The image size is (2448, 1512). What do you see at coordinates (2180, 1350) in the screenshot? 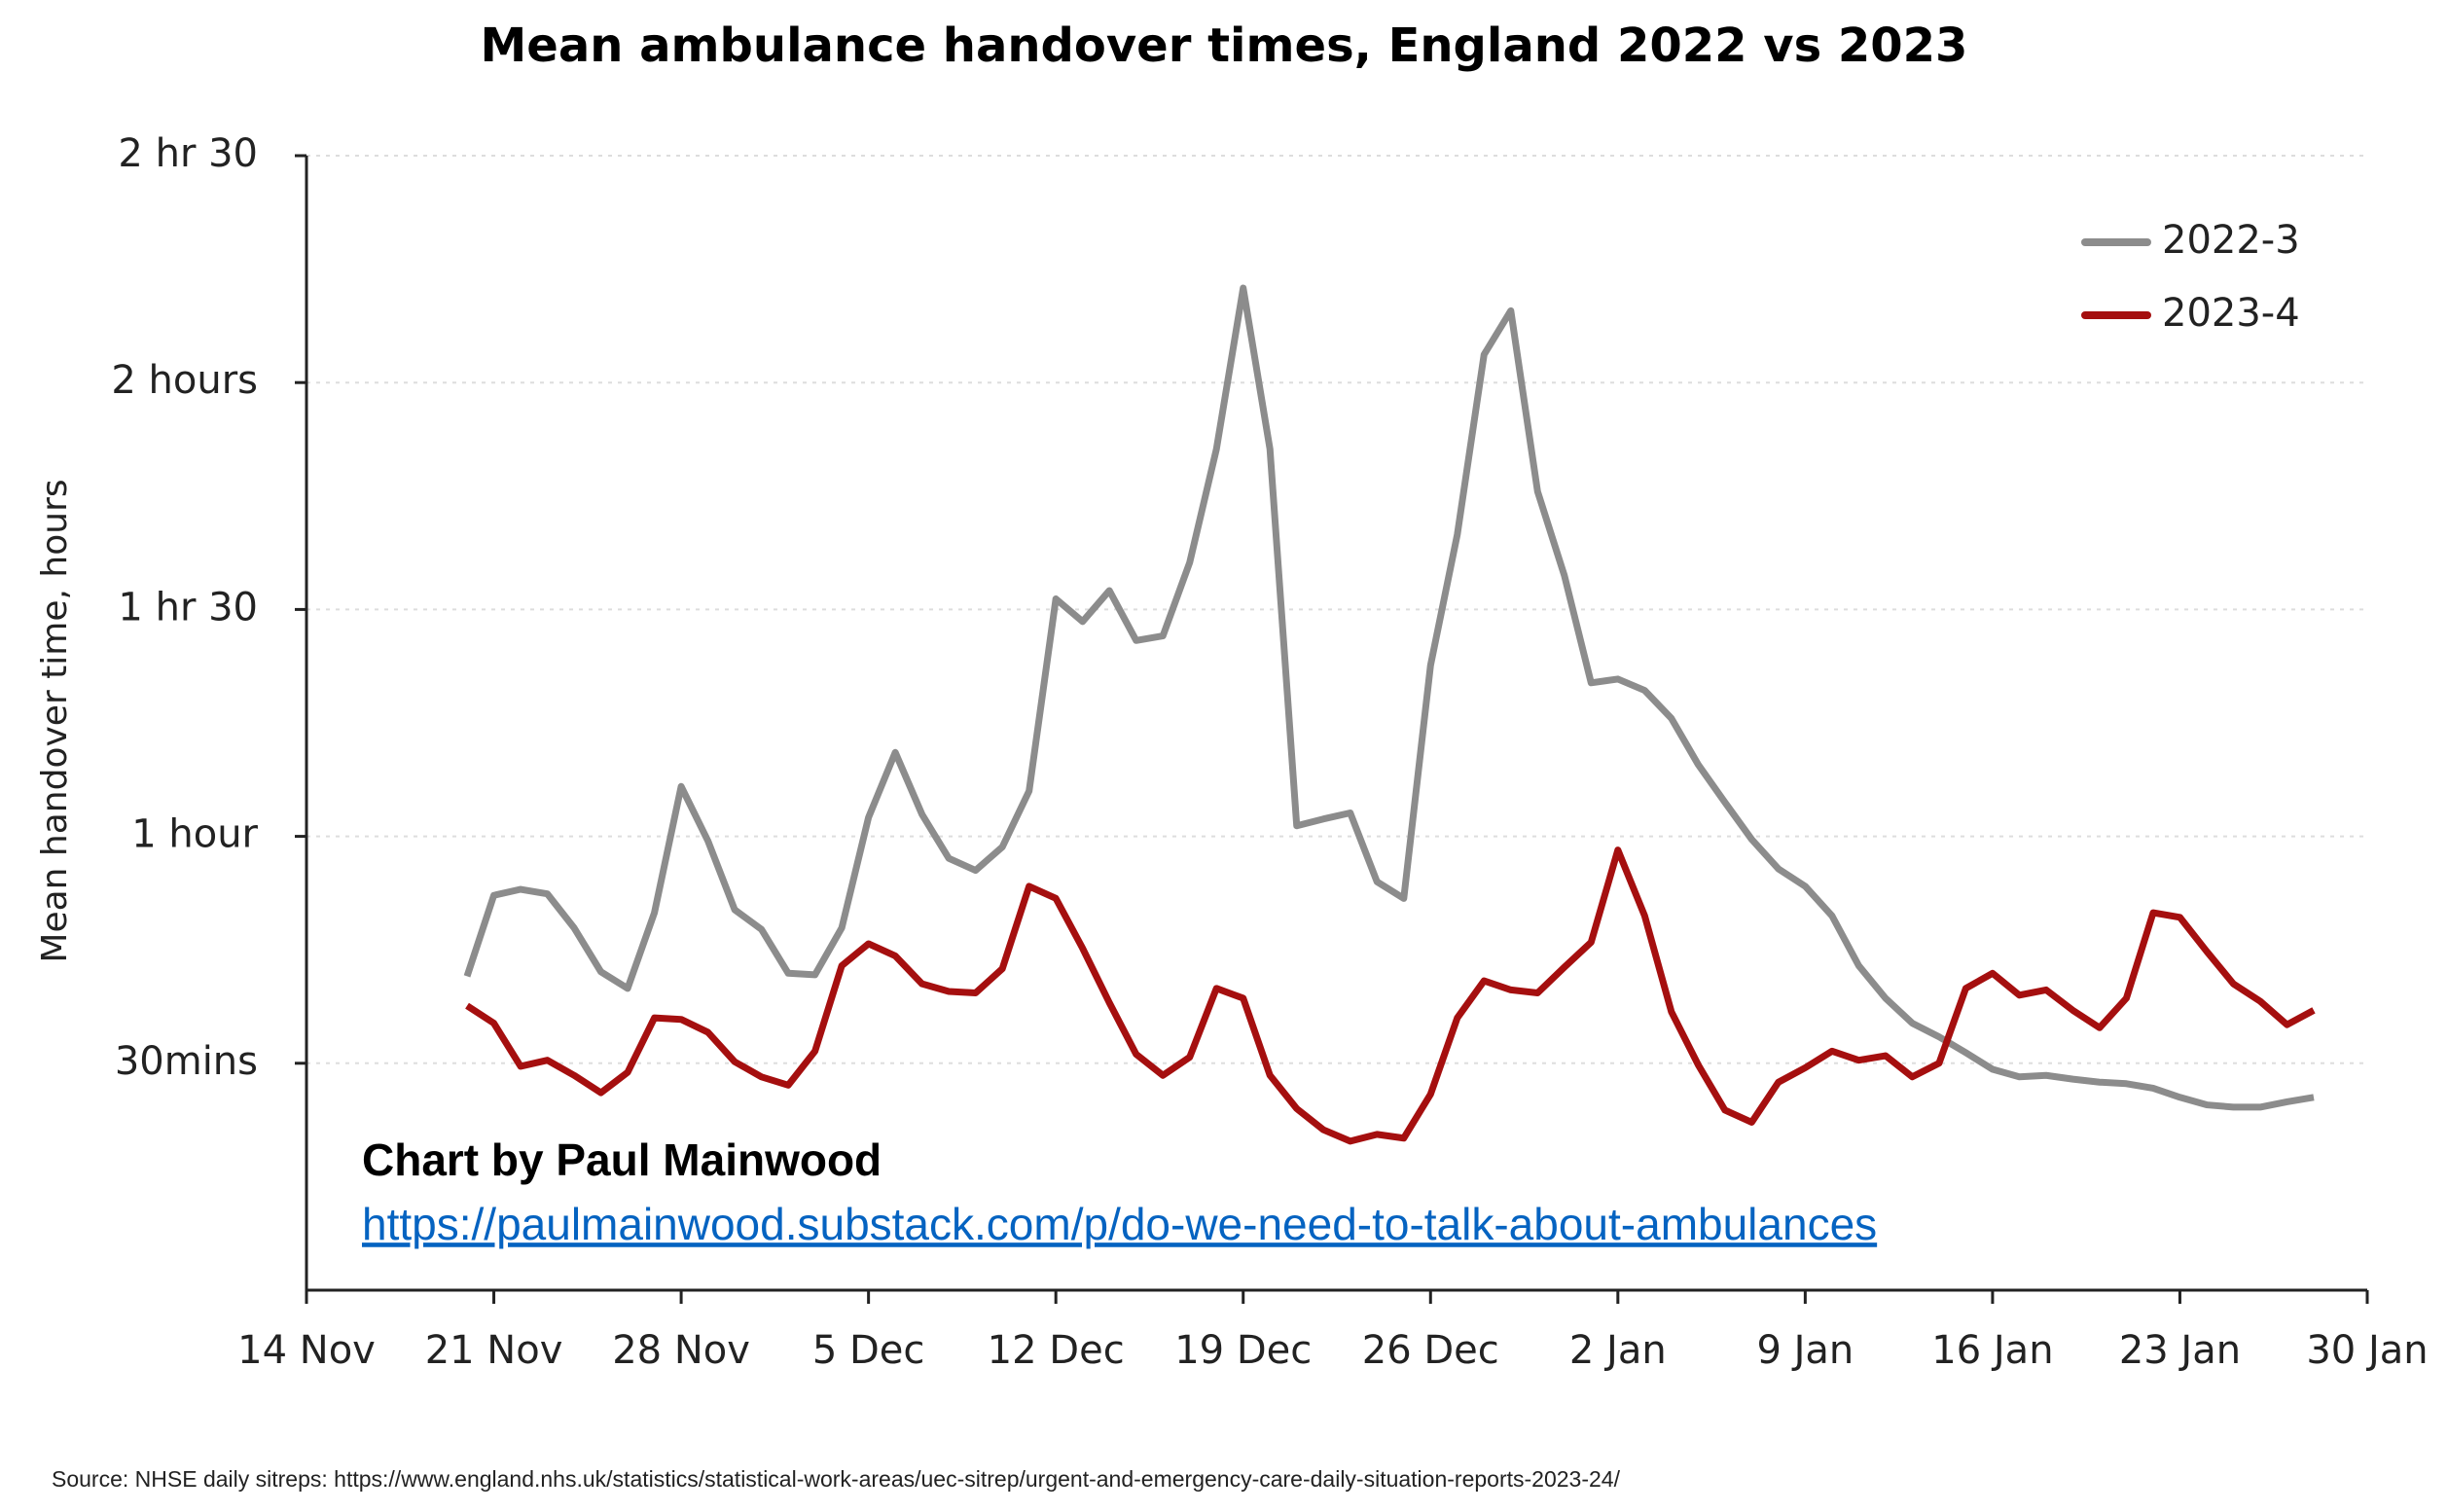
I see `x-tick-label: 23 Jan` at bounding box center [2180, 1350].